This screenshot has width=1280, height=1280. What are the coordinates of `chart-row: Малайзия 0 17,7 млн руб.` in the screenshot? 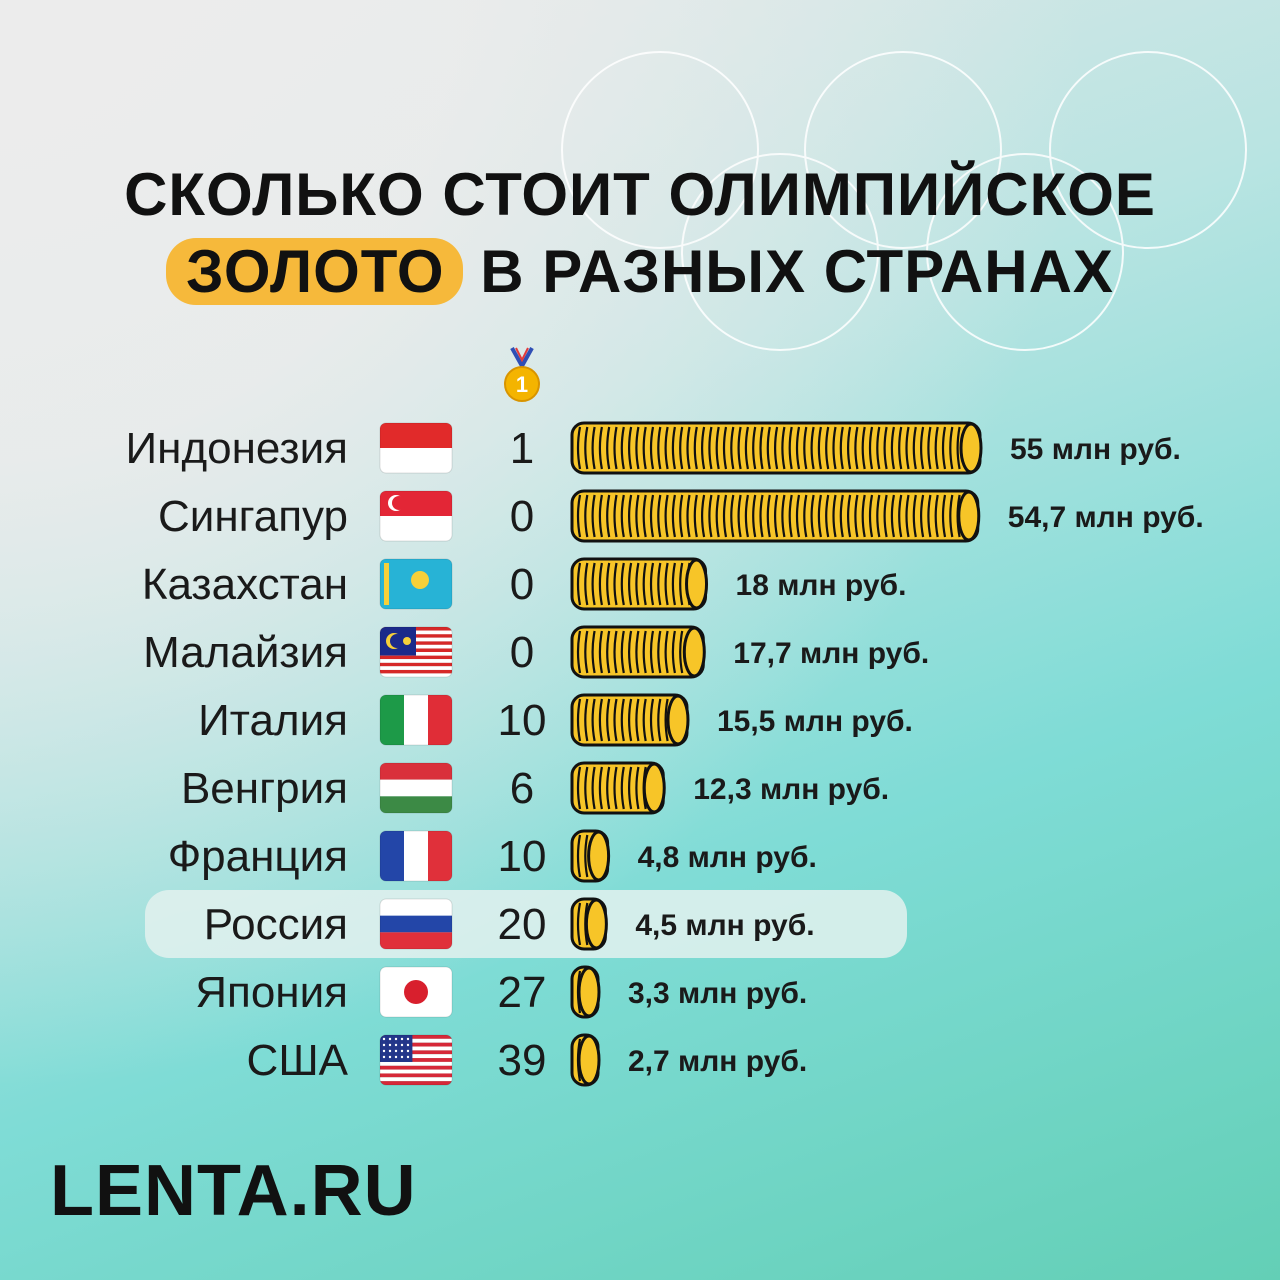 It's located at (536, 652).